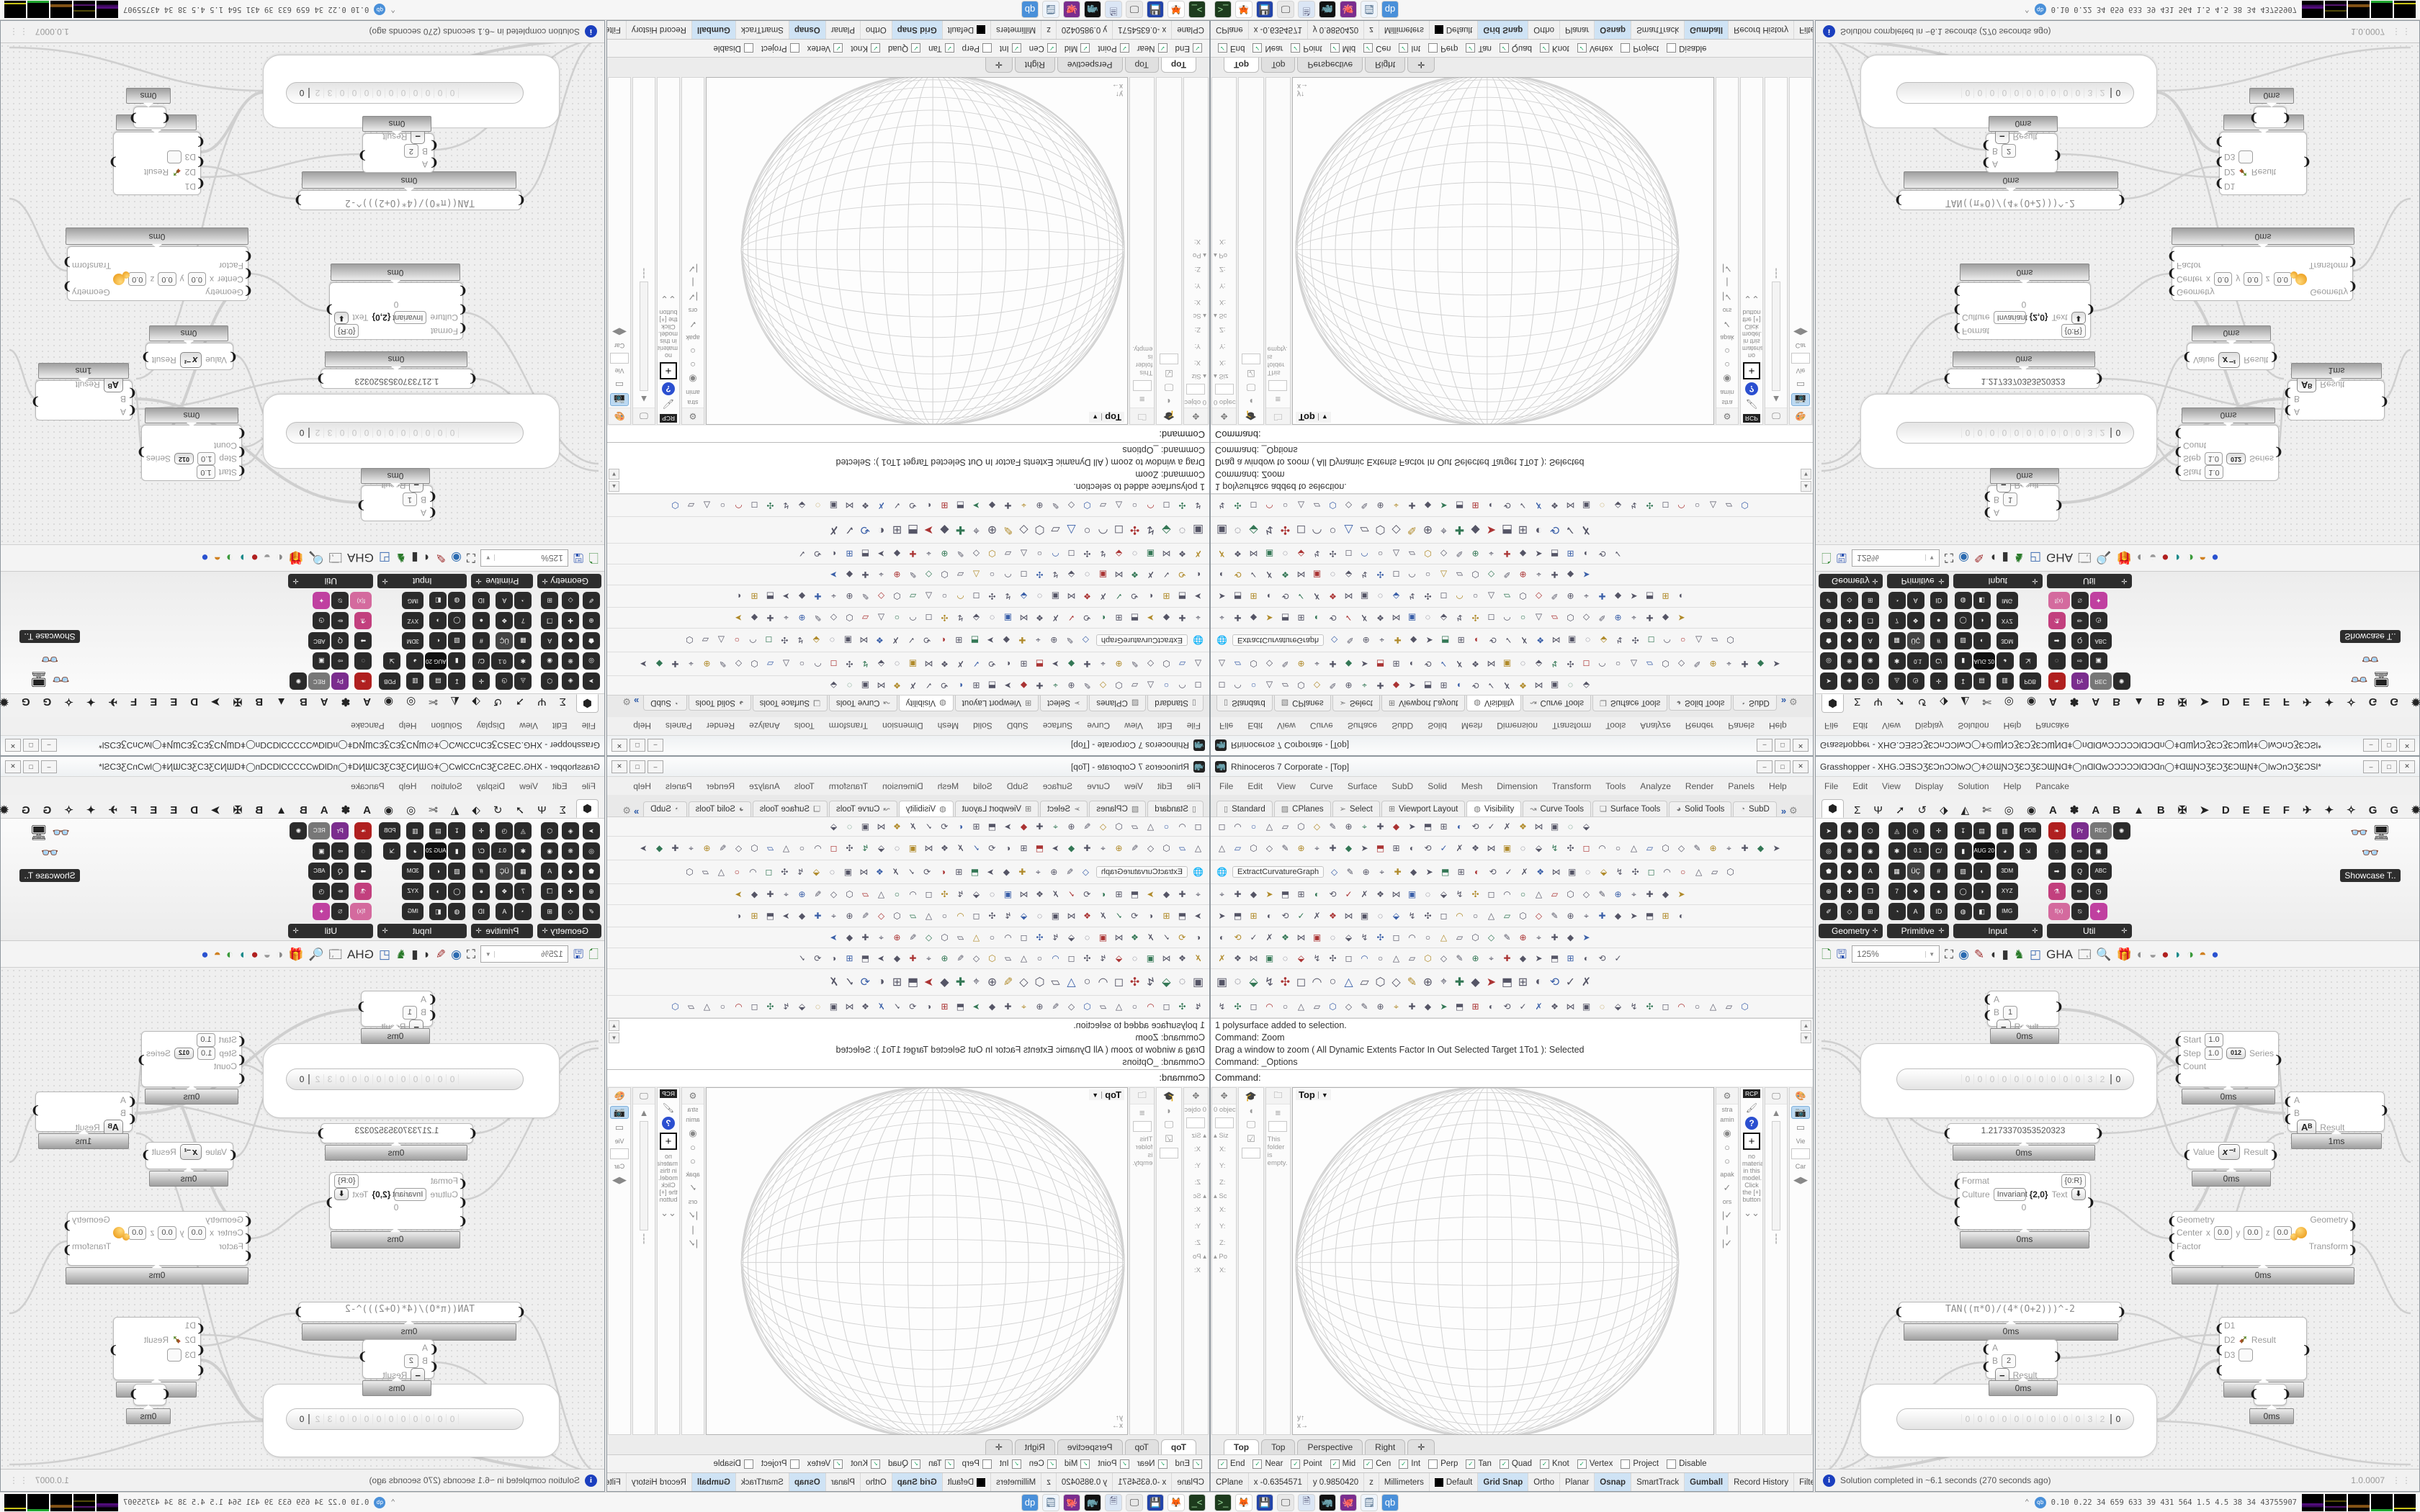 This screenshot has height=1512, width=2420. What do you see at coordinates (1849, 831) in the screenshot?
I see `gh-component-icon: ◈` at bounding box center [1849, 831].